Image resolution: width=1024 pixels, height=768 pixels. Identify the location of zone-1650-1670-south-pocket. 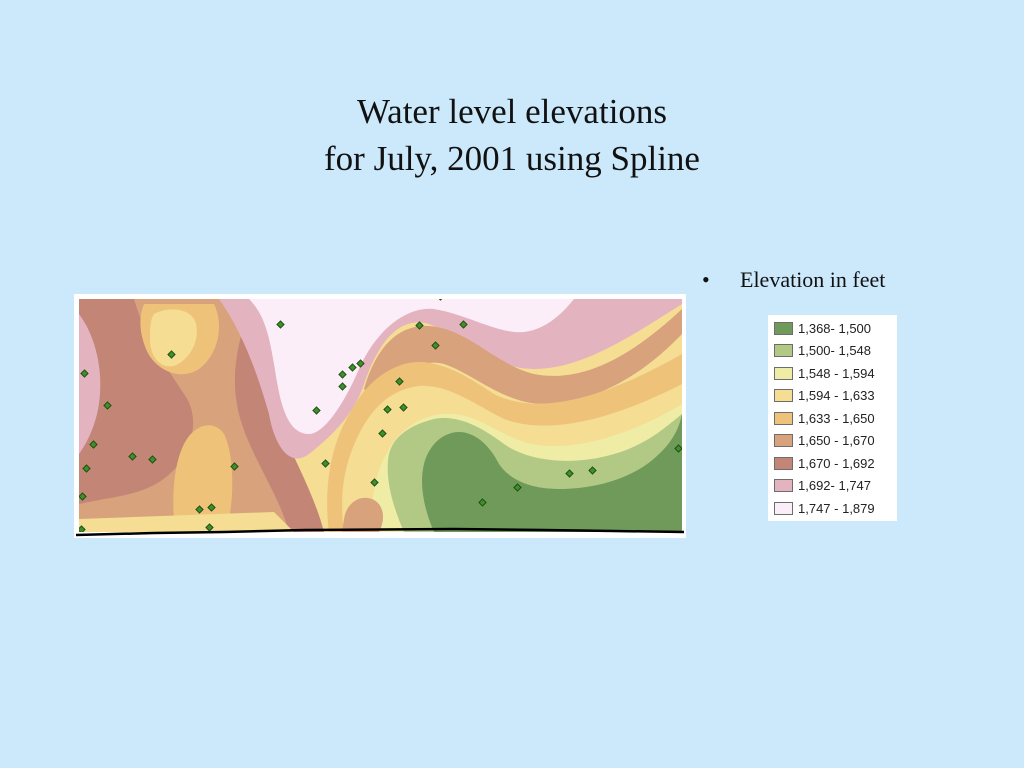
(363, 514).